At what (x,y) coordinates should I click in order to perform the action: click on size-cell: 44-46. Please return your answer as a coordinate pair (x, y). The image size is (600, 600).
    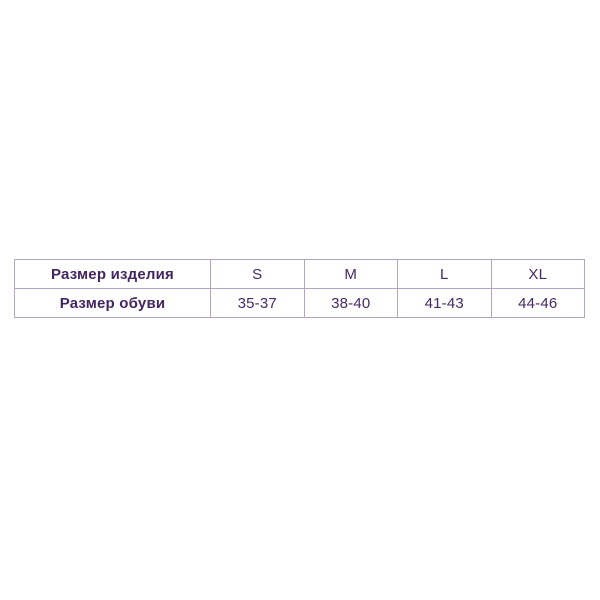
    Looking at the image, I should click on (537, 303).